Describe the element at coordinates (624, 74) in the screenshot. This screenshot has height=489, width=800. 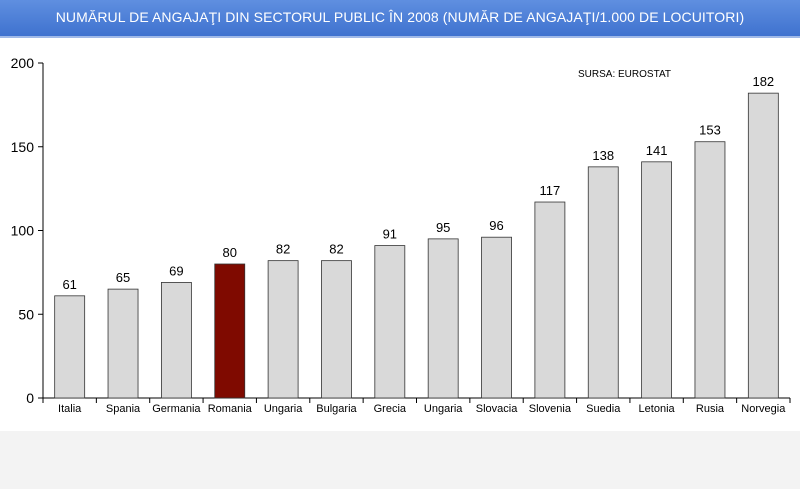
I see `source-note: SURSA: EUROSTAT` at that location.